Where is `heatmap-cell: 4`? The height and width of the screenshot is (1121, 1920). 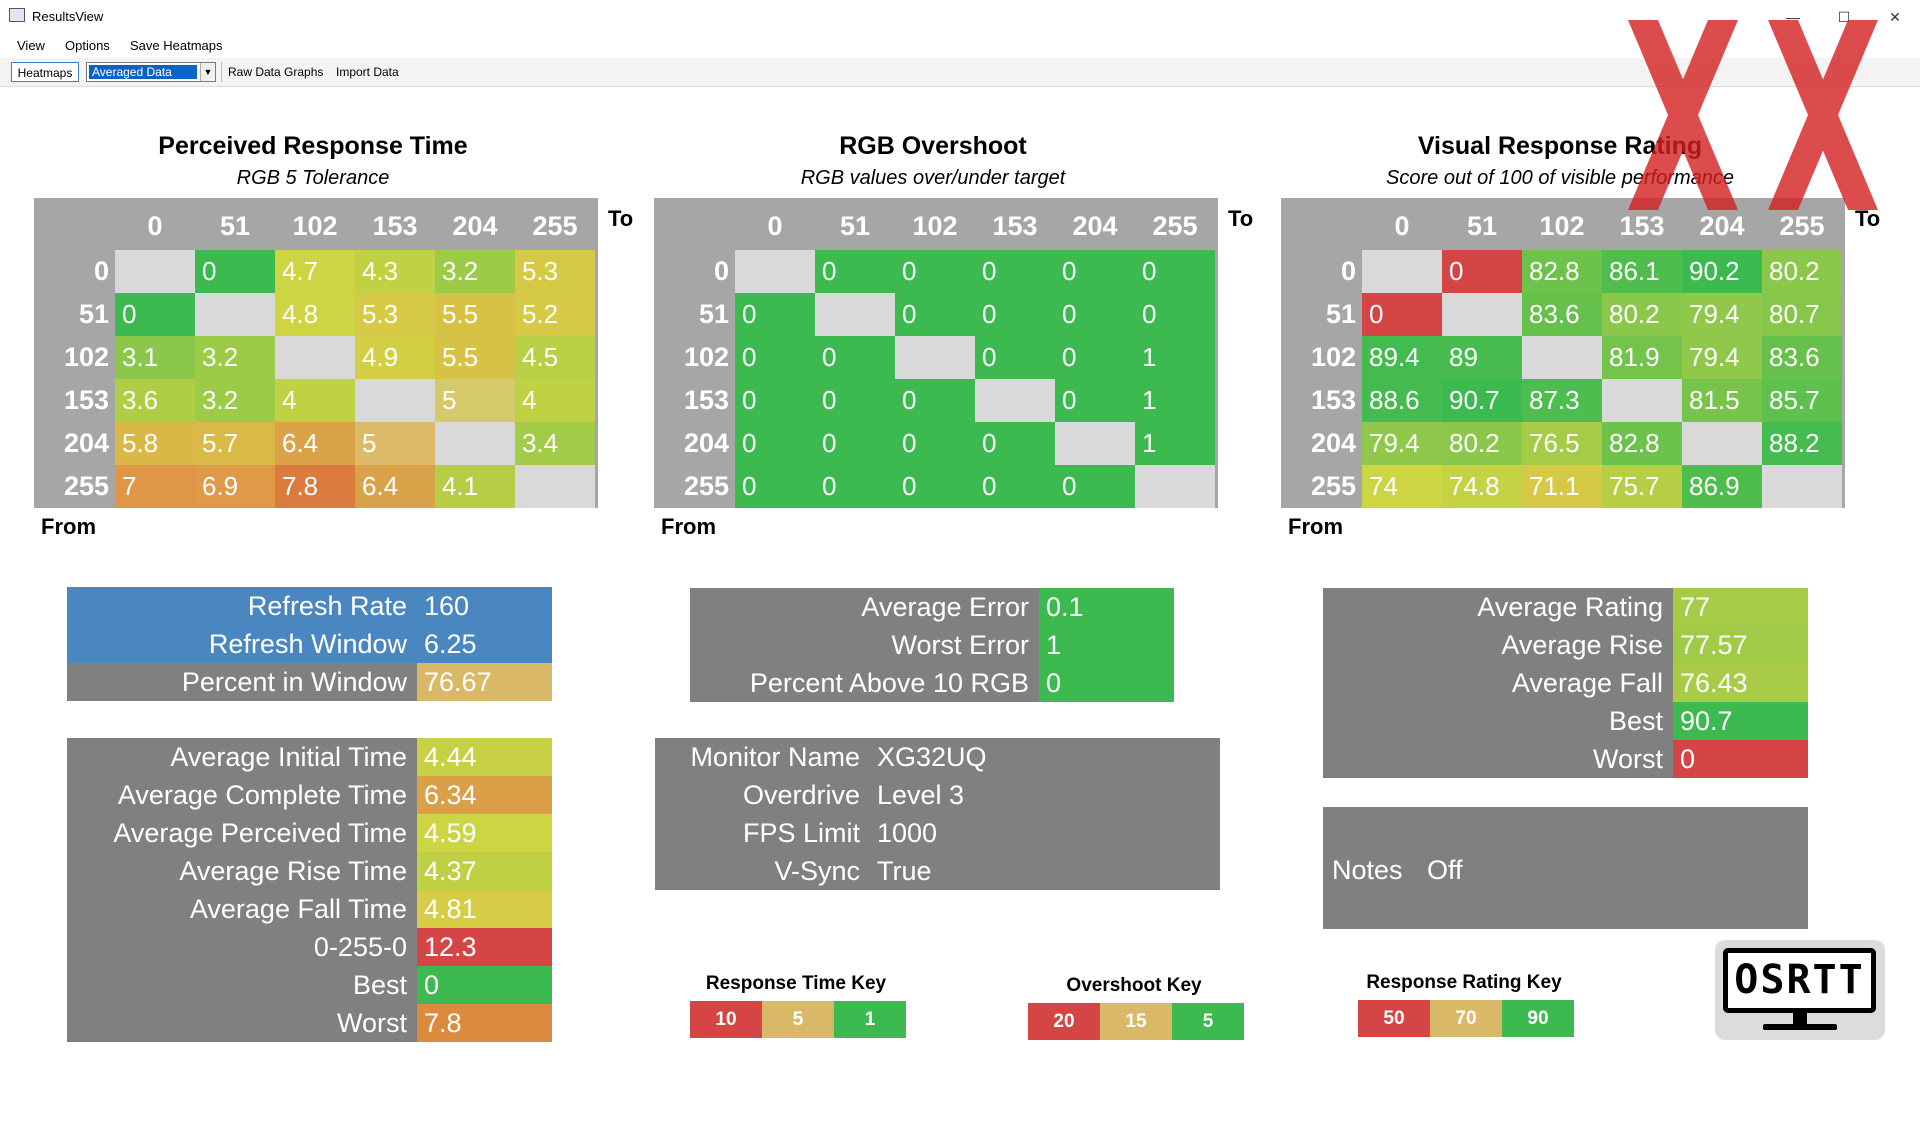
heatmap-cell: 4 is located at coordinates (555, 400).